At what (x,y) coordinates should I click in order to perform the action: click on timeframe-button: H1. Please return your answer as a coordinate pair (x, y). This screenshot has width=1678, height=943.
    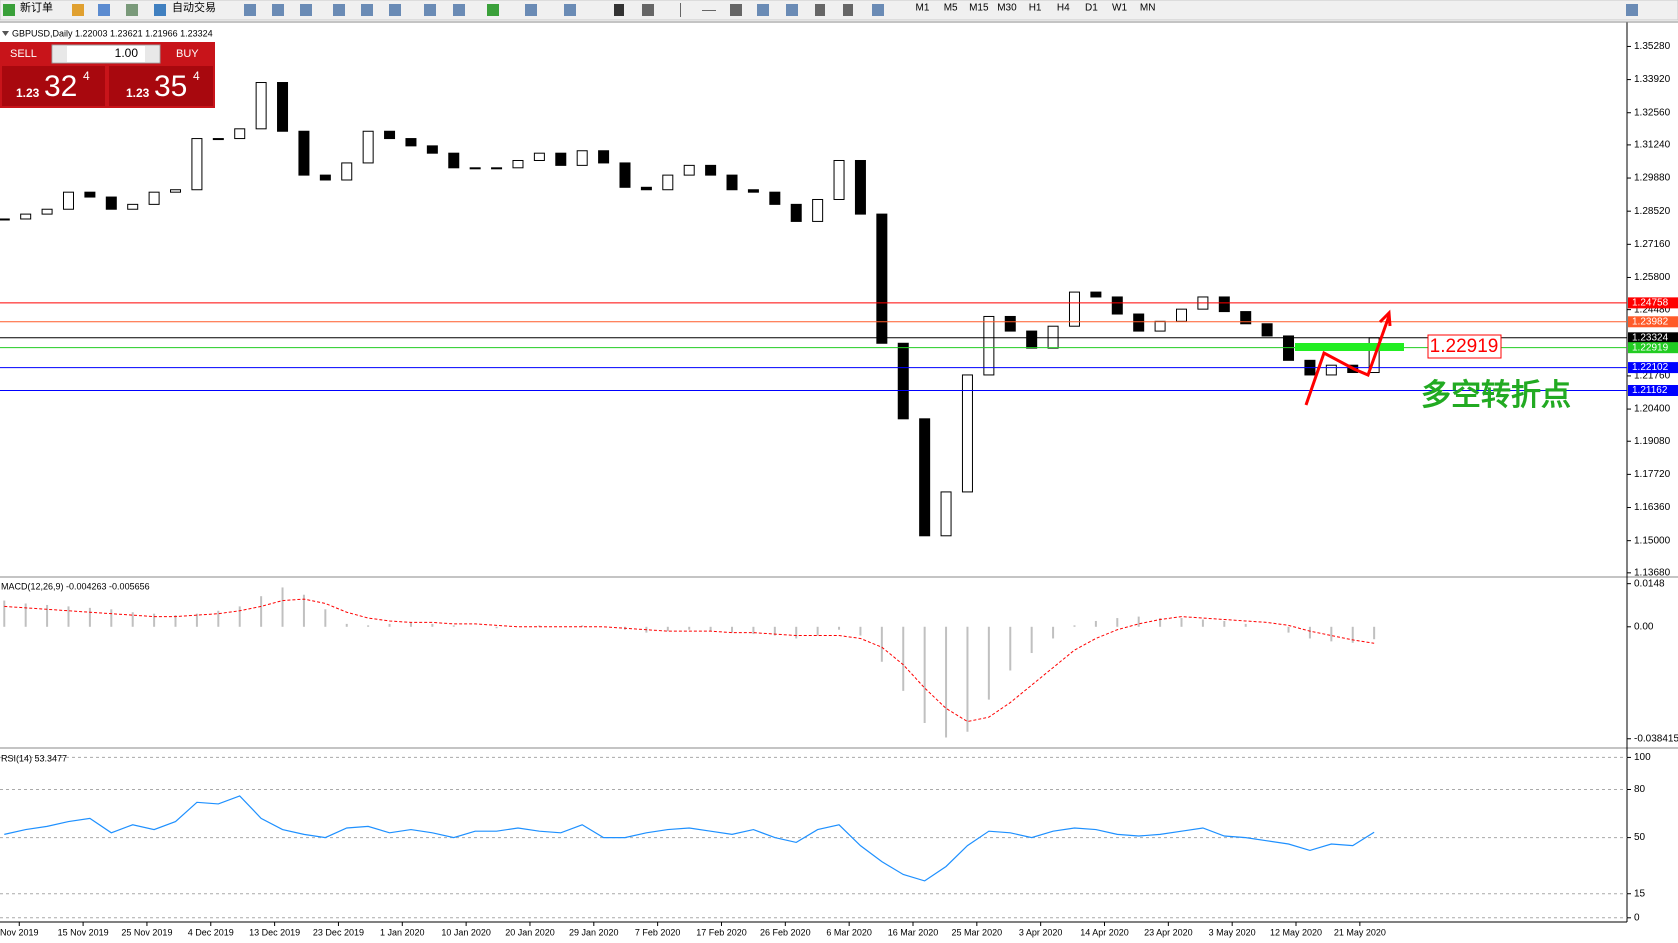
    Looking at the image, I should click on (1035, 8).